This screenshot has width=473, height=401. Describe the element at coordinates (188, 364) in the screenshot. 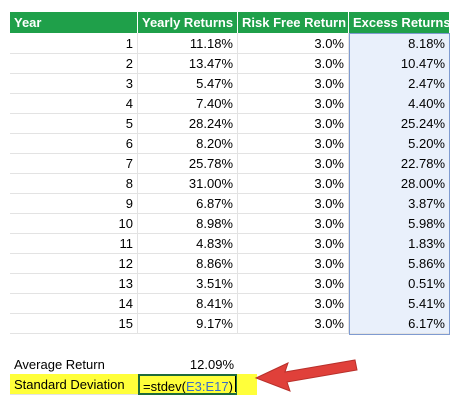

I see `average-value: 12.09%` at that location.